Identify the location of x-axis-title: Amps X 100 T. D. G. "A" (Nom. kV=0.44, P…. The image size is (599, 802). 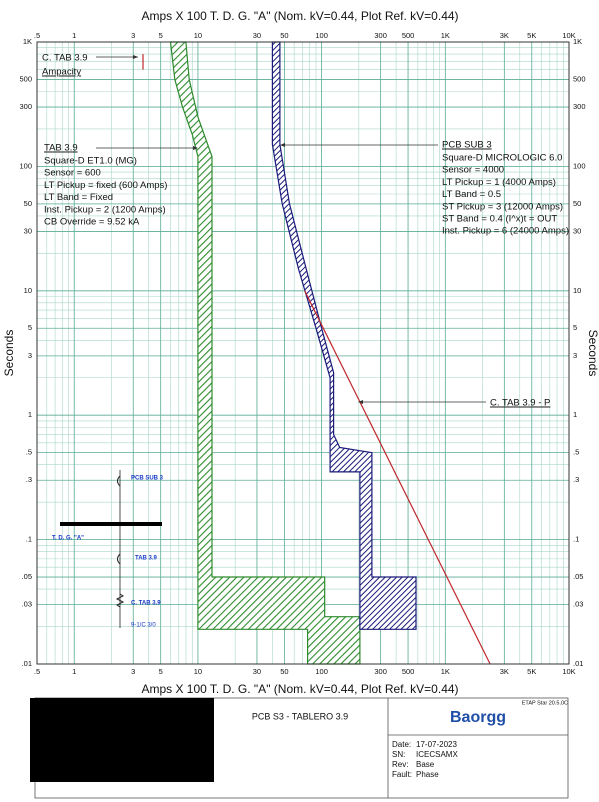
(299, 689).